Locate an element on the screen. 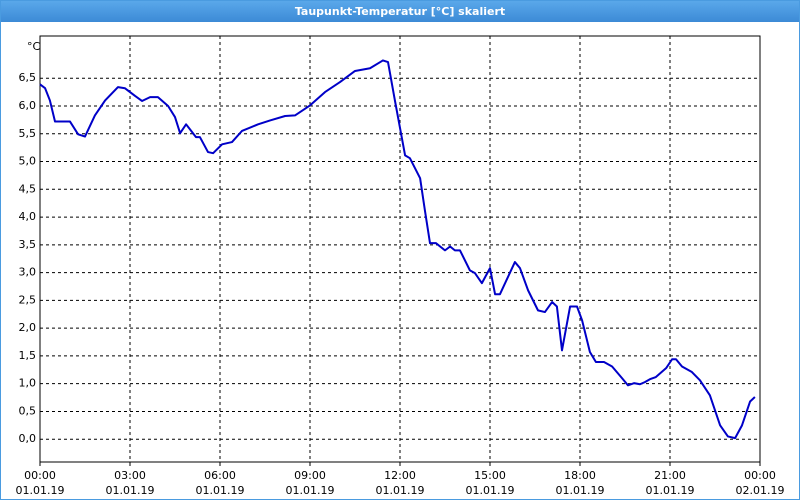 The height and width of the screenshot is (500, 800). x-tick-label: 00:00 02.01.19 is located at coordinates (760, 483).